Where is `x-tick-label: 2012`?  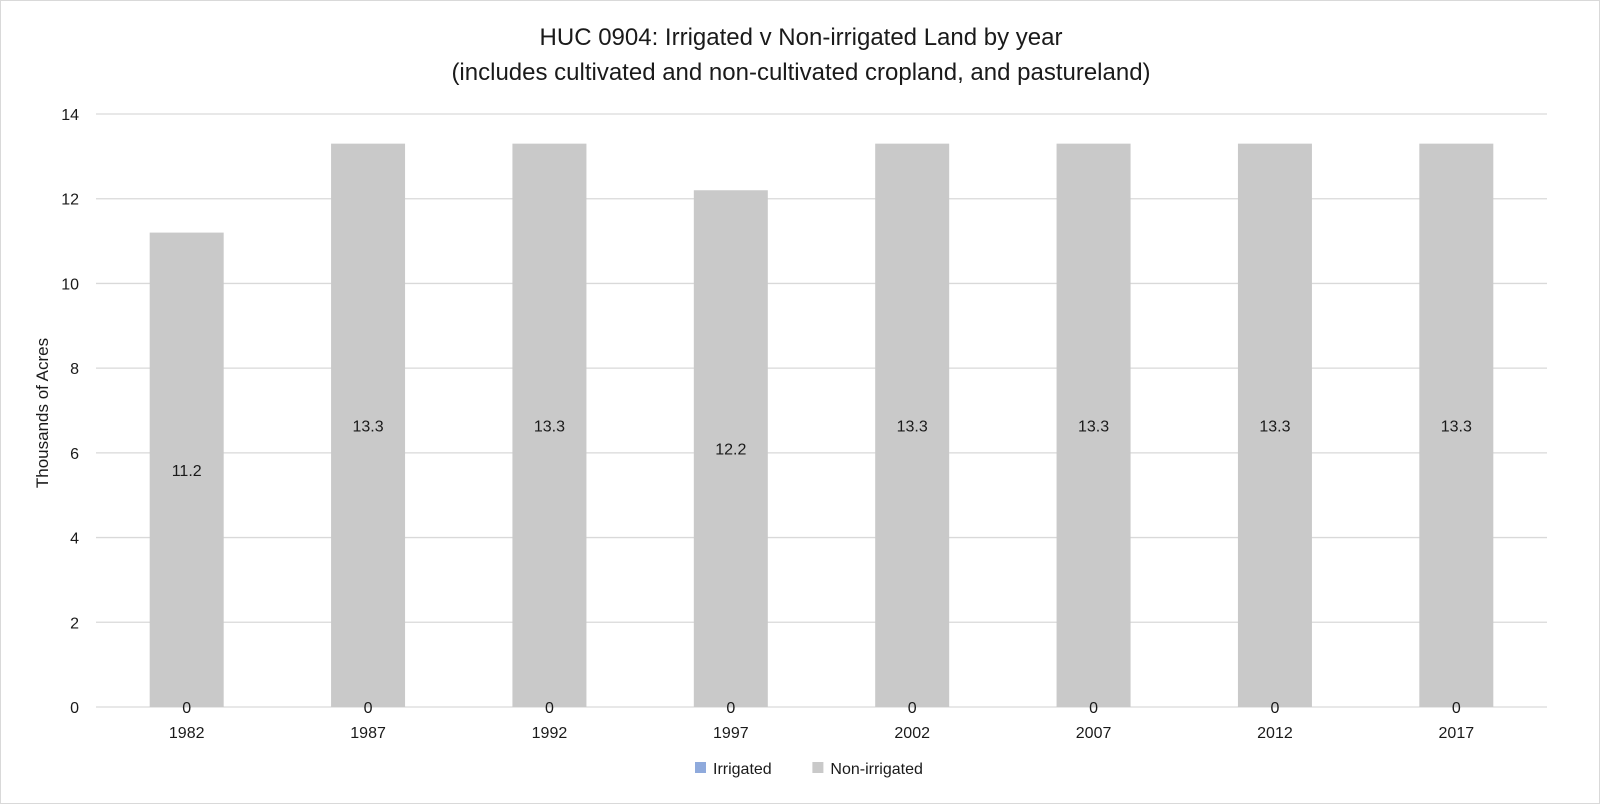
x-tick-label: 2012 is located at coordinates (1275, 733).